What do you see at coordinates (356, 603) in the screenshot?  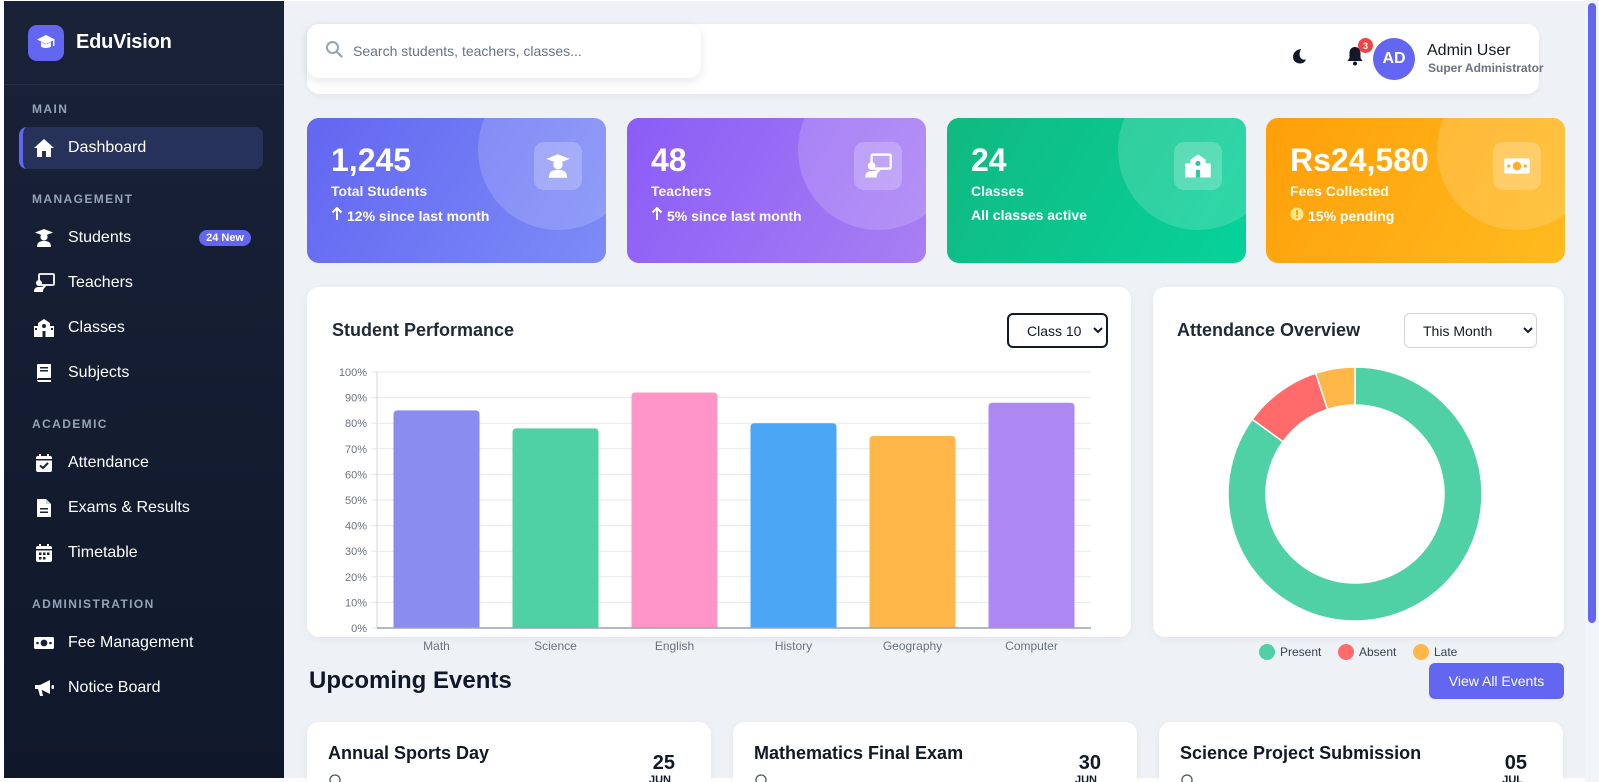 I see `y-tick-label: 10%` at bounding box center [356, 603].